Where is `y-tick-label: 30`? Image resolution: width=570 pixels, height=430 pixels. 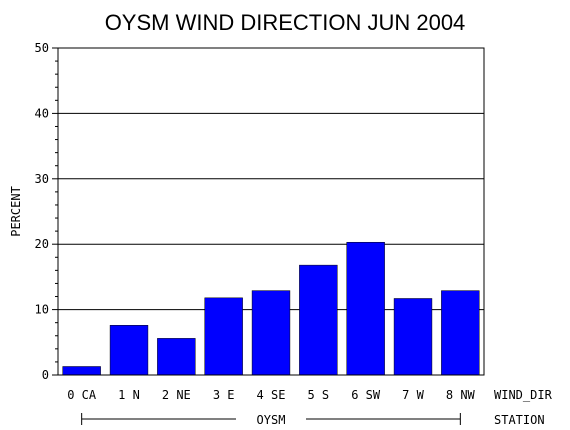 y-tick-label: 30 is located at coordinates (42, 179).